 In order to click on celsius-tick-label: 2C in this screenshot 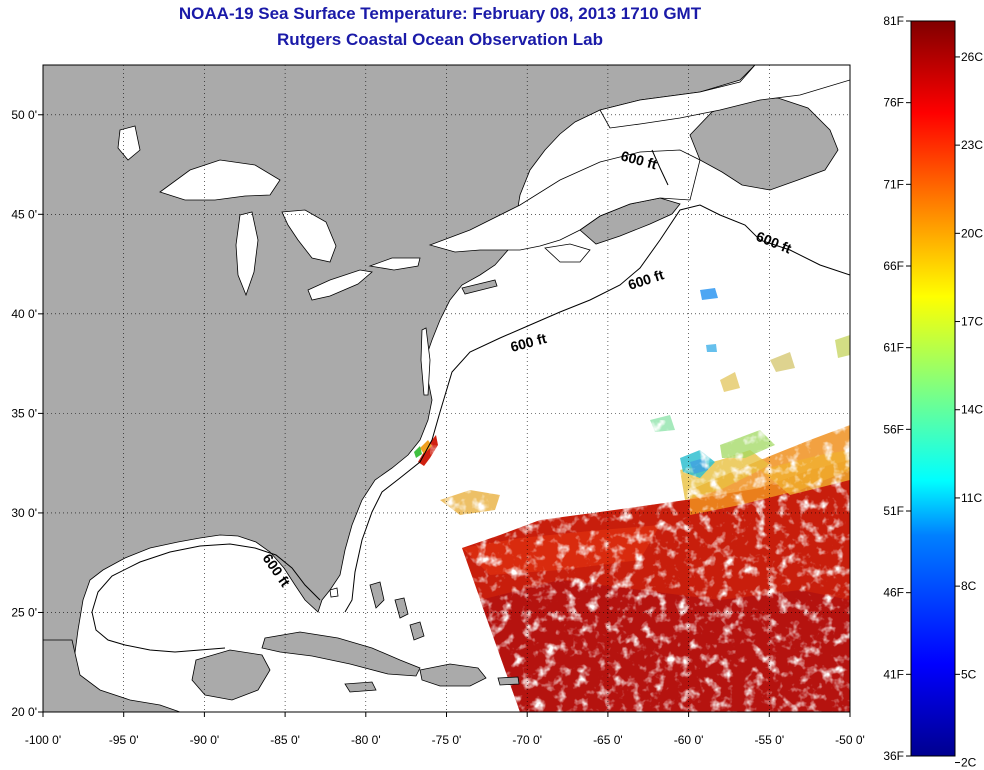, I will do `click(969, 763)`.